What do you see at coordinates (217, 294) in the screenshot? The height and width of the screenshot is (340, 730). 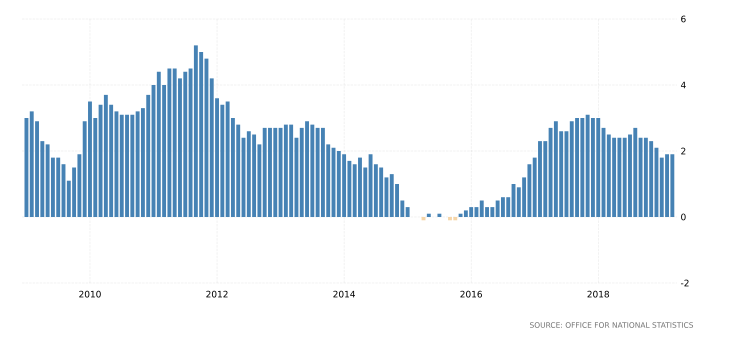 I see `x-tick-label: 2012` at bounding box center [217, 294].